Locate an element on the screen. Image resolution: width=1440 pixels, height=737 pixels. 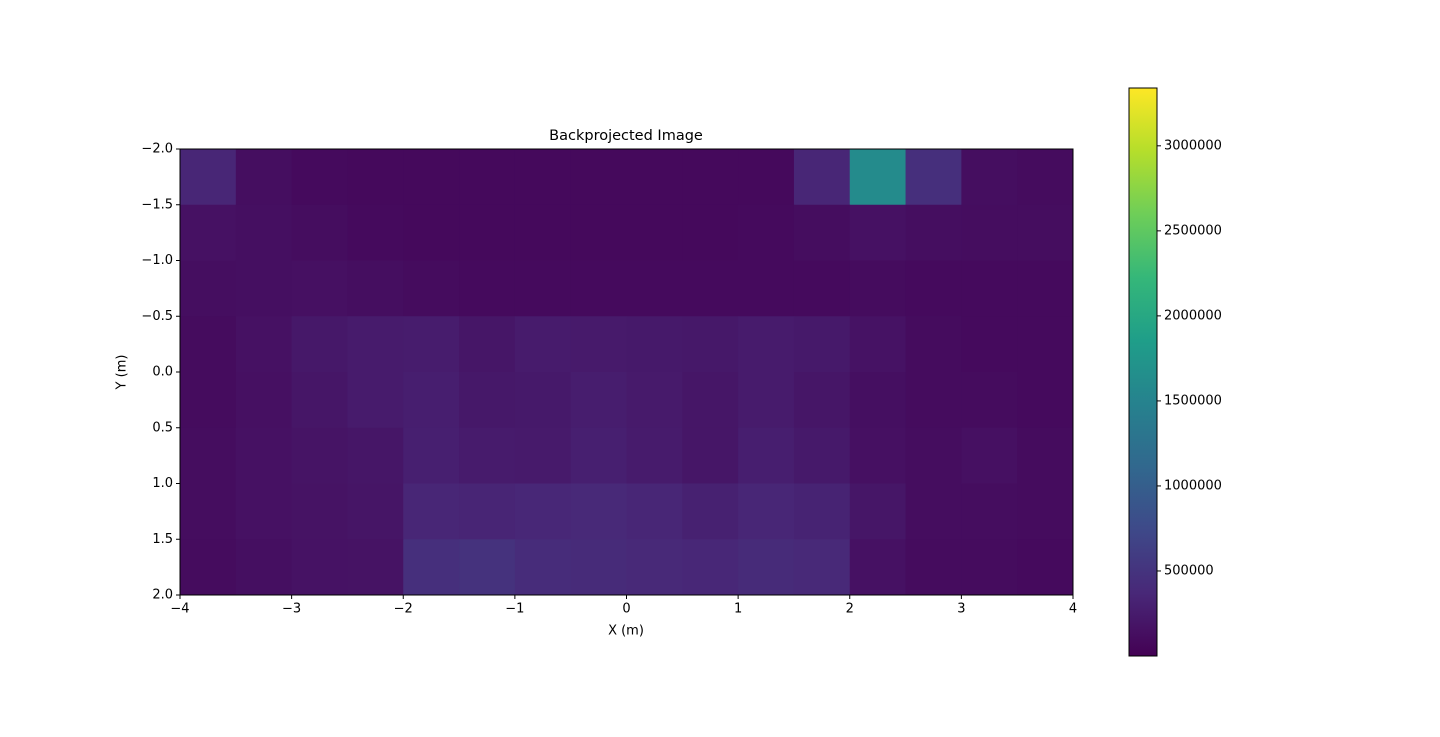
colorbar-tick-label: 2500000 is located at coordinates (1193, 230).